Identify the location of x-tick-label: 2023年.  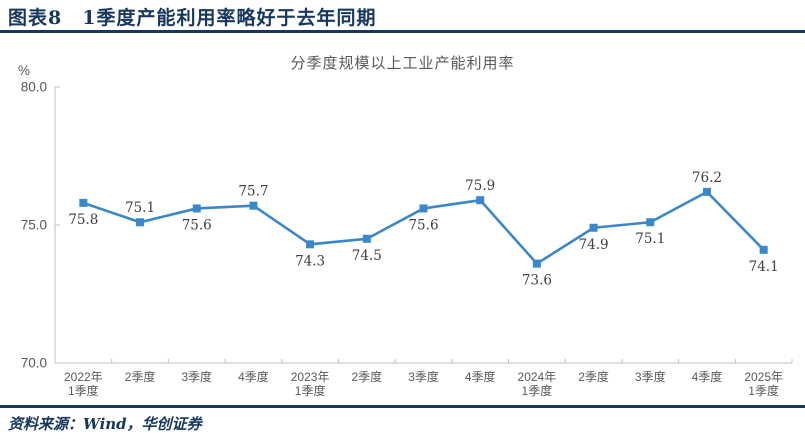
(310, 377).